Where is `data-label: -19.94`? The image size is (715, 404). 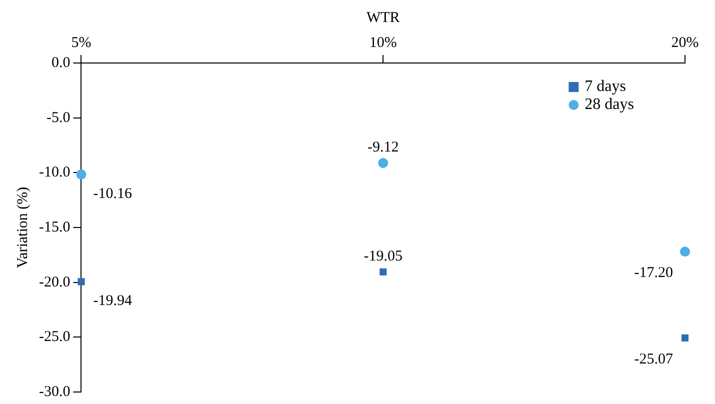 data-label: -19.94 is located at coordinates (112, 301).